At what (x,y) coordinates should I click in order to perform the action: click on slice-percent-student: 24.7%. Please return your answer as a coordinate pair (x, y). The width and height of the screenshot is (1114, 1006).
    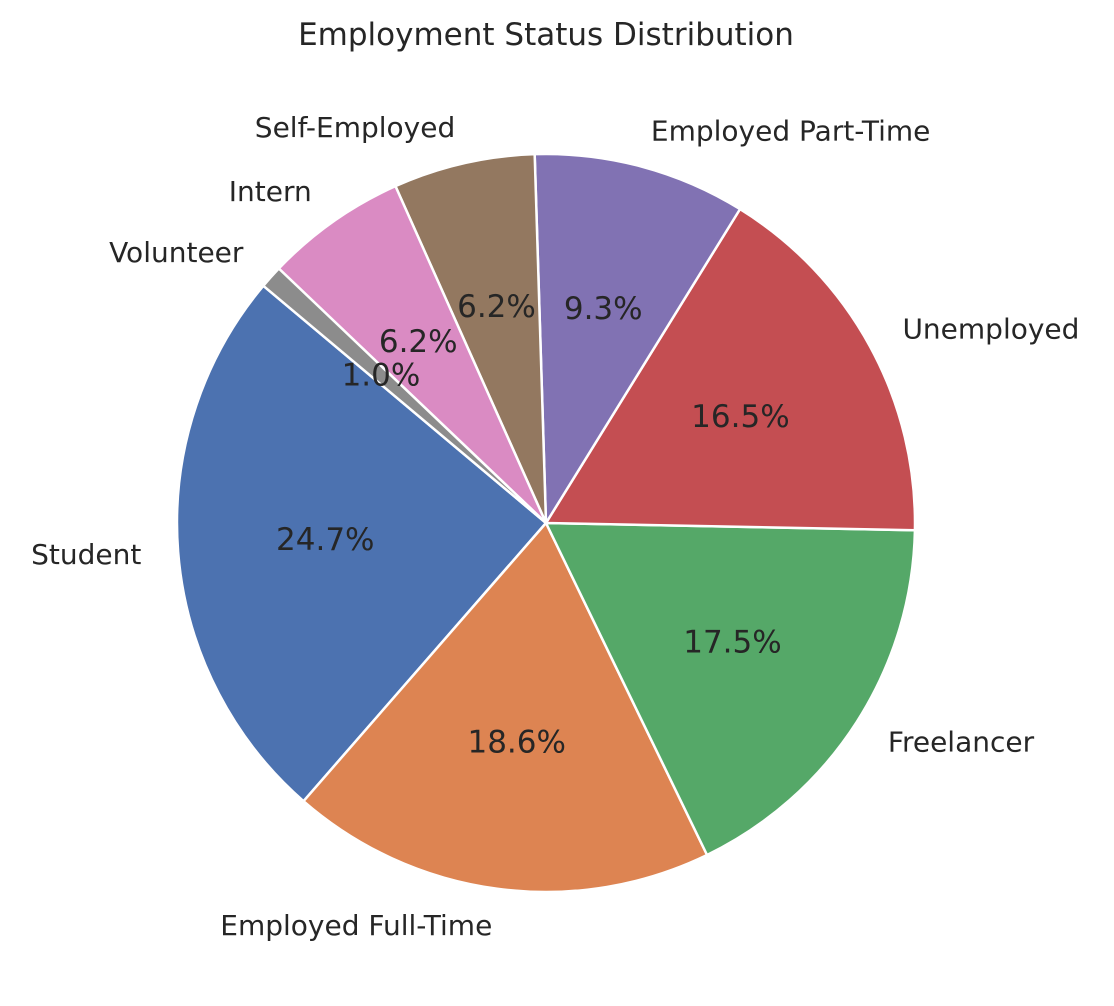
    Looking at the image, I should click on (325, 540).